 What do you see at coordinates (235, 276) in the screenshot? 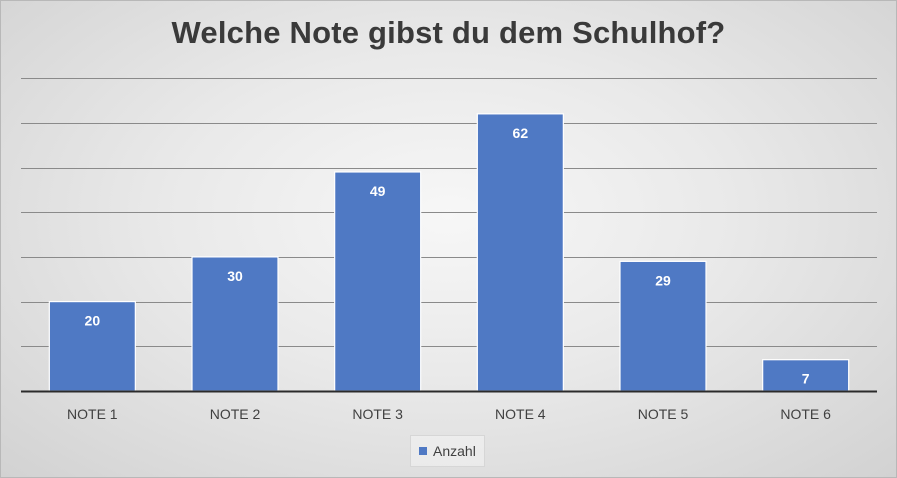
I see `data-label-note-2: 30` at bounding box center [235, 276].